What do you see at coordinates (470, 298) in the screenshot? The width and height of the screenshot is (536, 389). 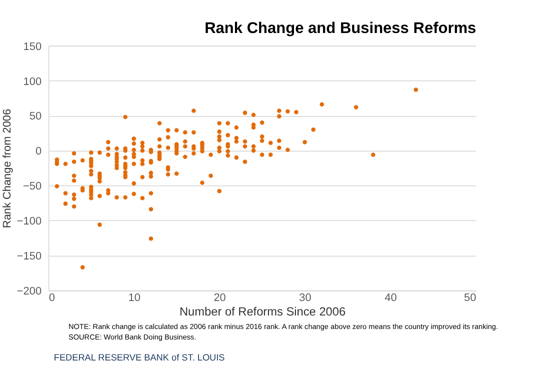 I see `x-tick-label: 50` at bounding box center [470, 298].